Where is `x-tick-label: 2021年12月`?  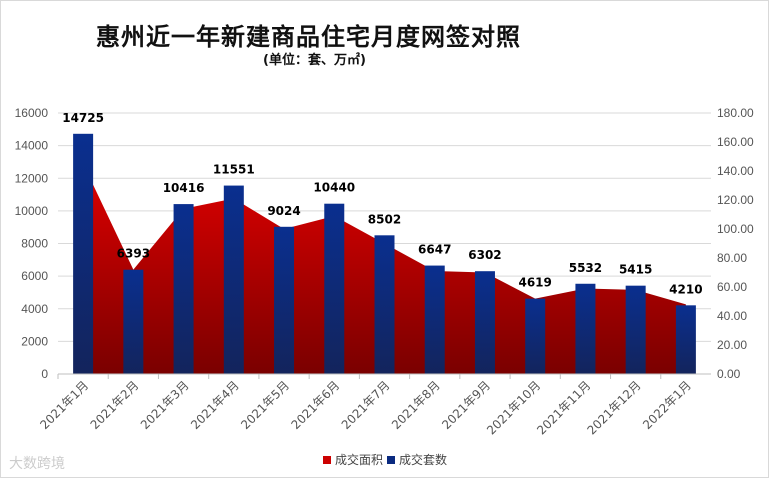
x-tick-label: 2021年12月 is located at coordinates (614, 407).